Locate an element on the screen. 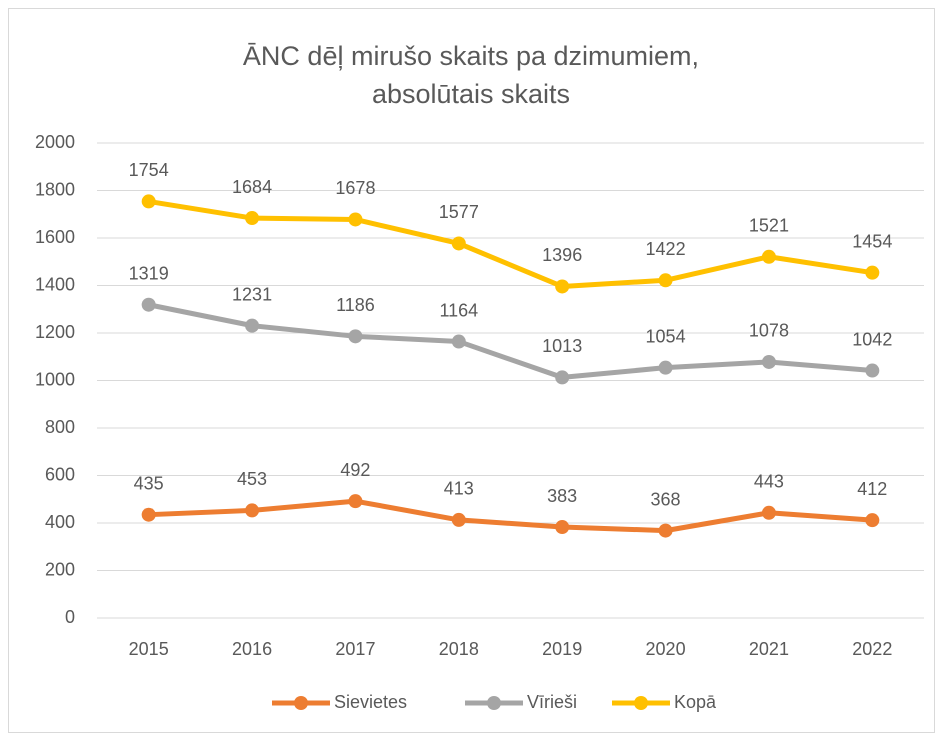 The width and height of the screenshot is (942, 740). y-tick-label: 800 is located at coordinates (60, 427).